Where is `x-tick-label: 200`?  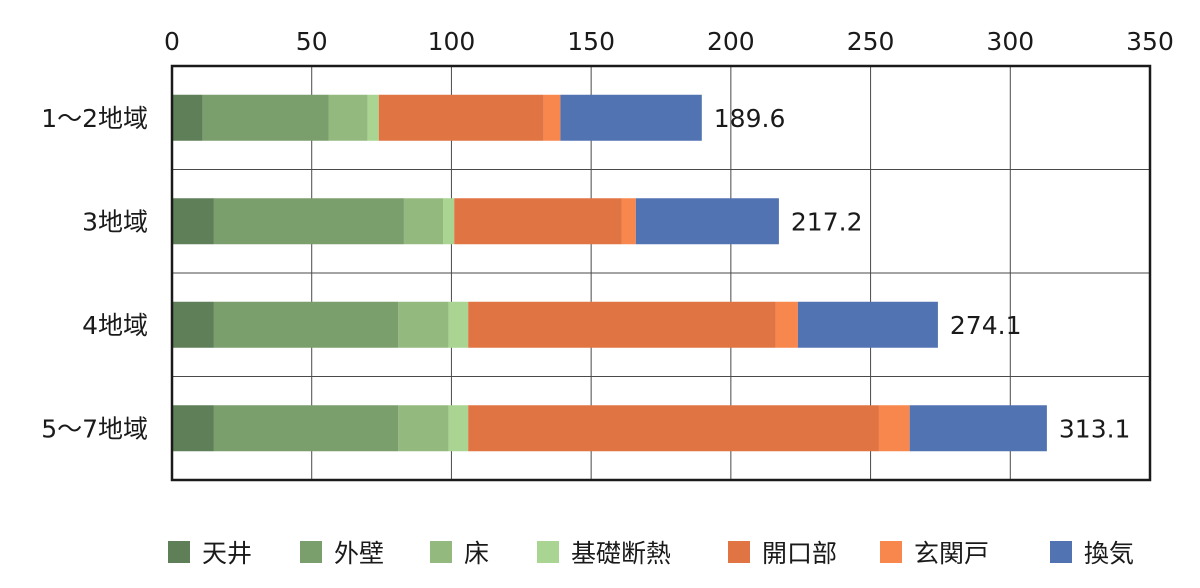 x-tick-label: 200 is located at coordinates (731, 41).